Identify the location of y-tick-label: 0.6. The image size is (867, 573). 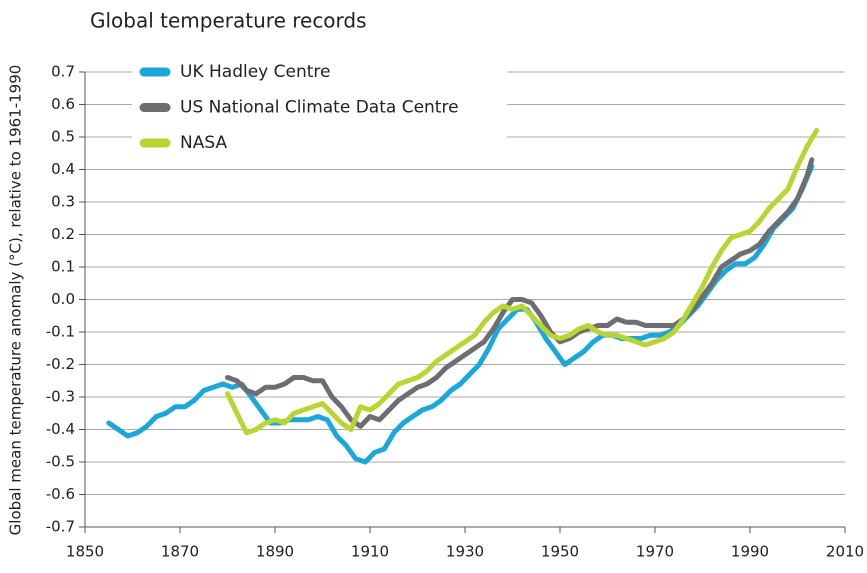
(63, 104).